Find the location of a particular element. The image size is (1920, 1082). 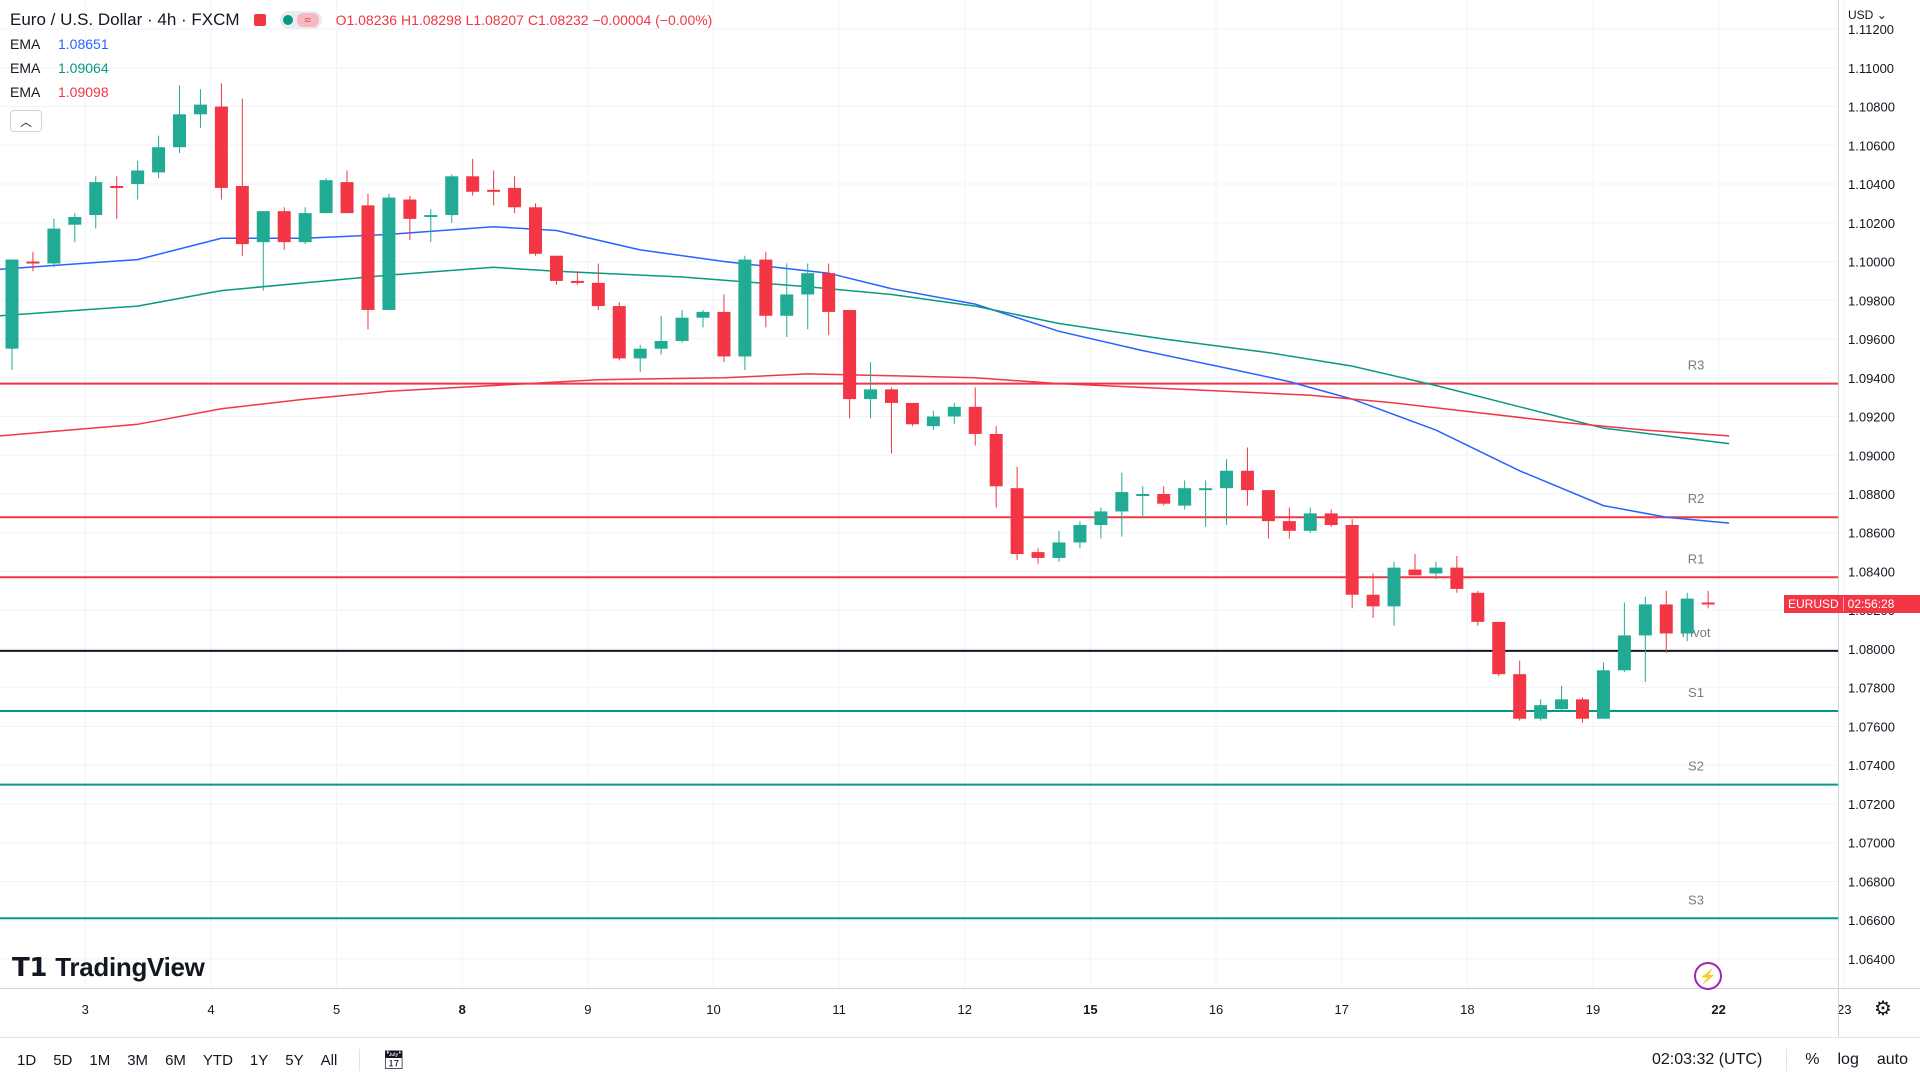

log-scale-toggle: log is located at coordinates (1848, 1059).